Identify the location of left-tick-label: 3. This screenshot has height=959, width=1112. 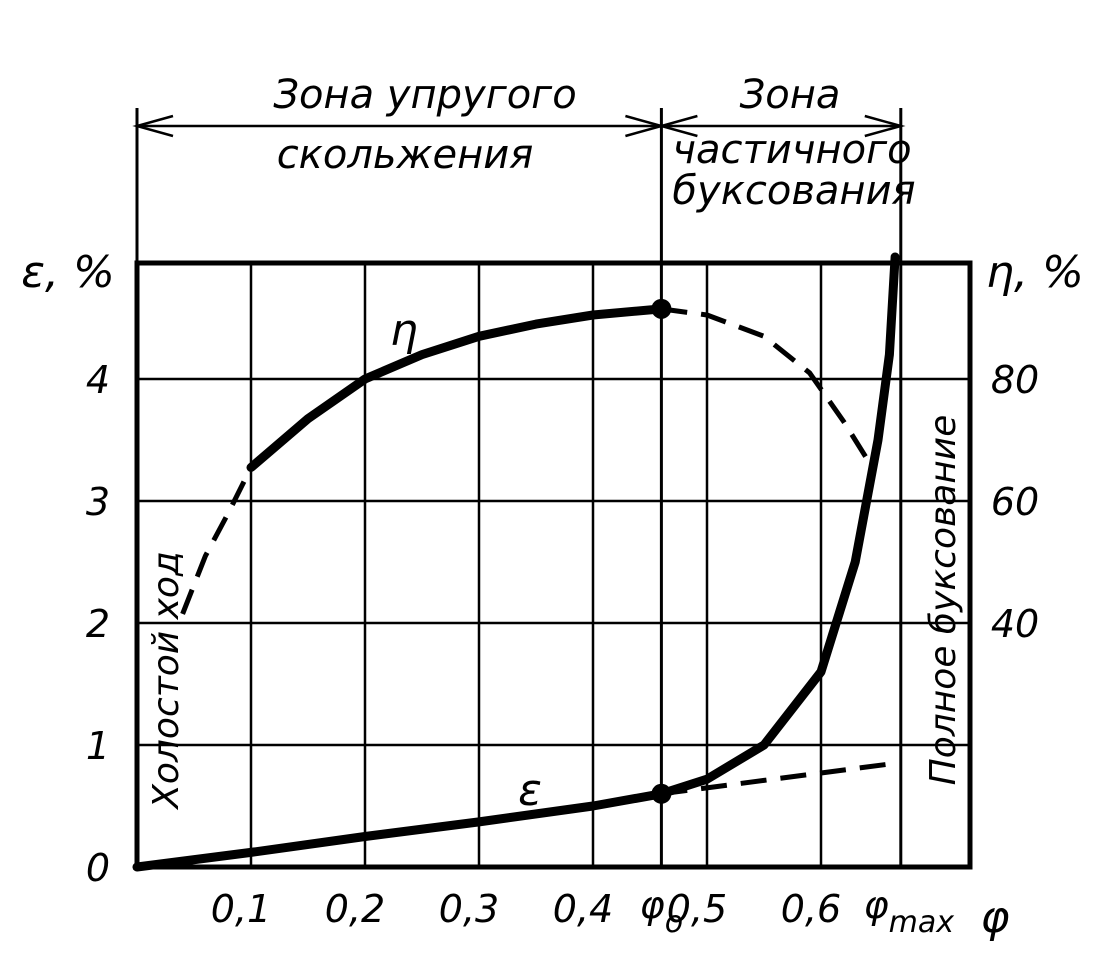
(98, 502).